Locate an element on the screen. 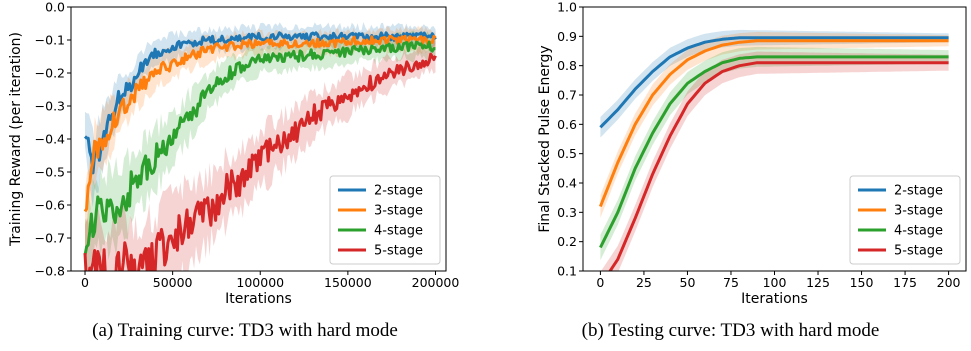  x-tick-label: 100000 is located at coordinates (260, 282).